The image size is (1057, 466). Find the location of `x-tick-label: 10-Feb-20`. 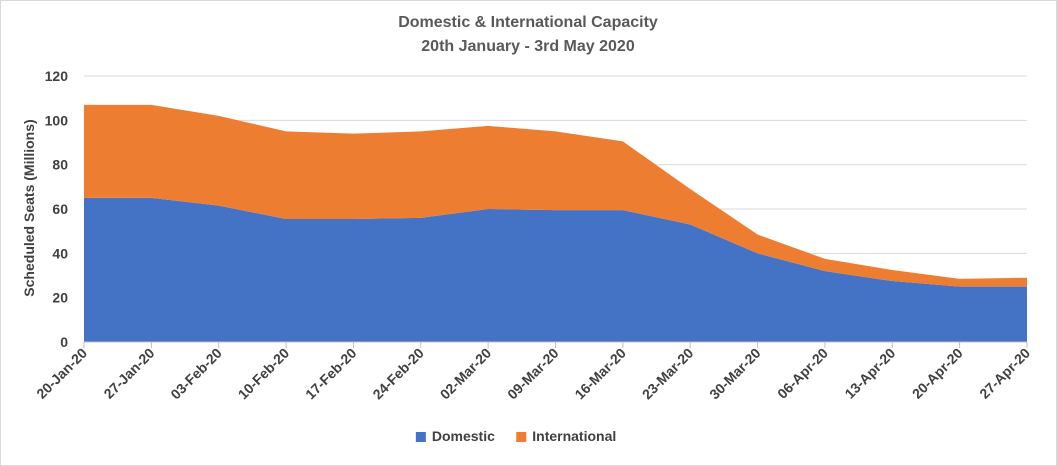

x-tick-label: 10-Feb-20 is located at coordinates (264, 374).